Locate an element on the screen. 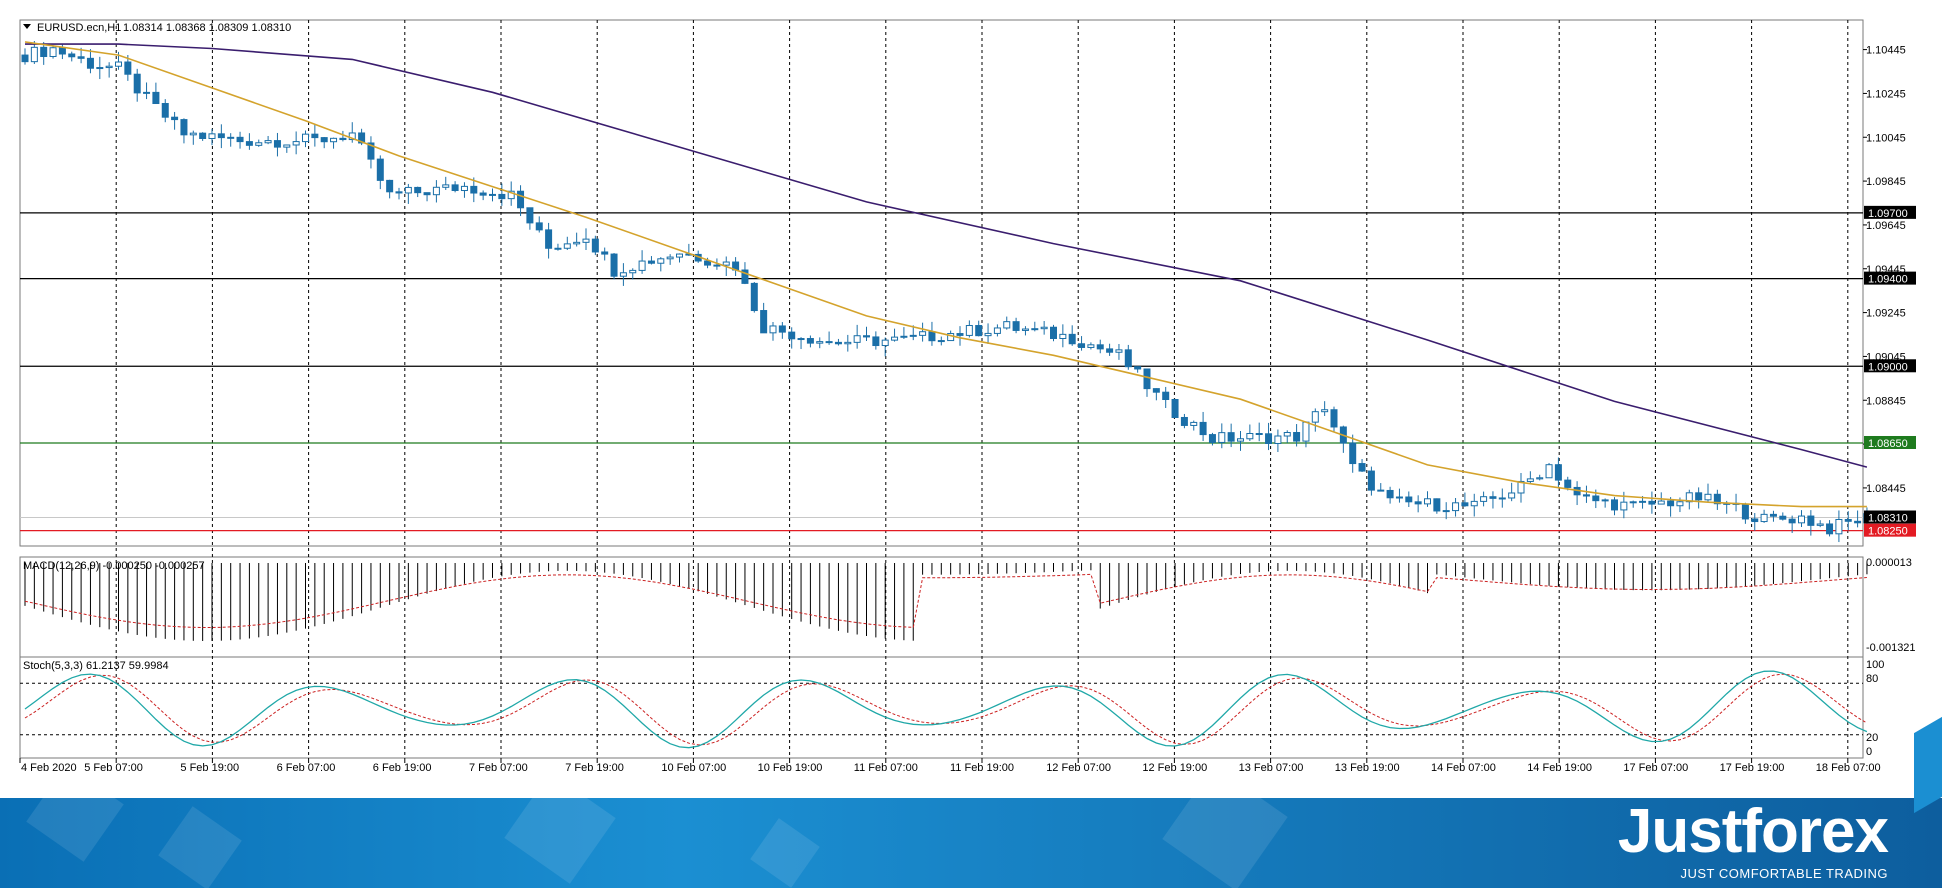 This screenshot has width=1942, height=888. level-tag-label: 1.09700 is located at coordinates (1888, 214).